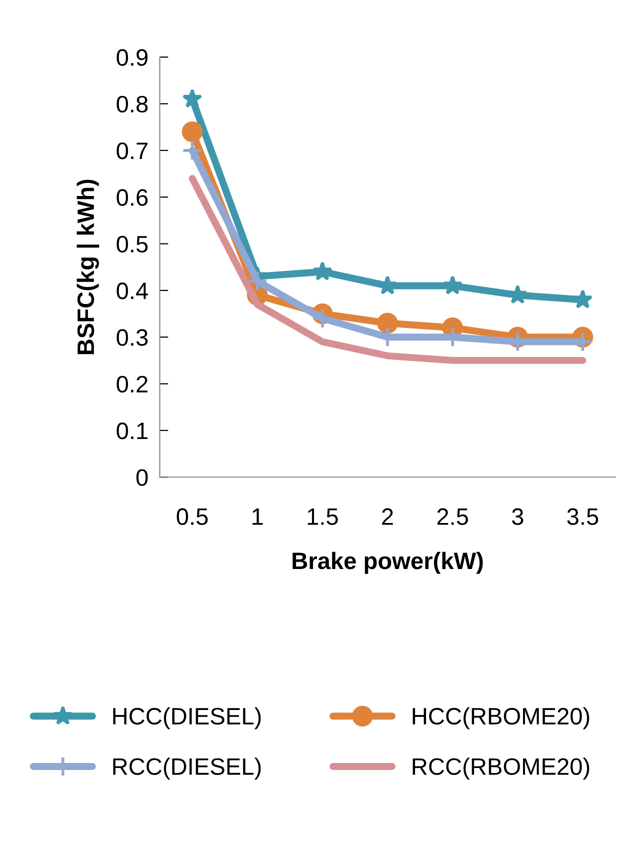  Describe the element at coordinates (132, 244) in the screenshot. I see `y-tick-label: 0.5` at that location.